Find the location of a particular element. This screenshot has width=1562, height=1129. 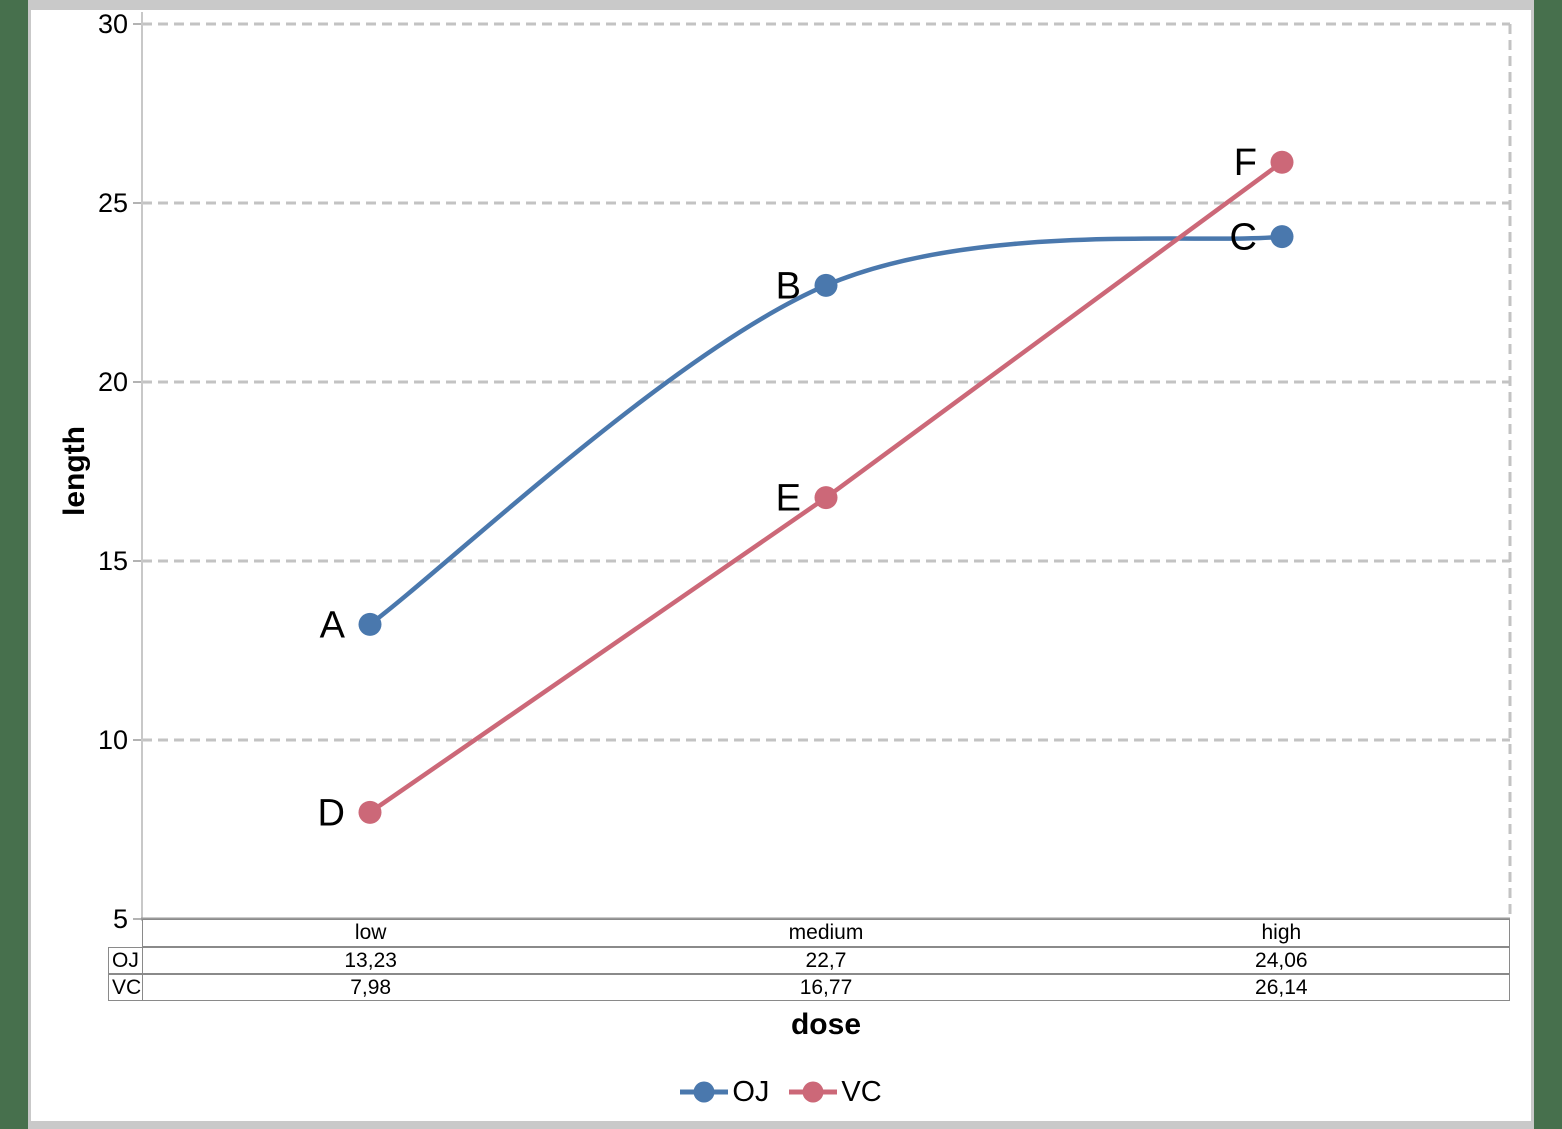

table-row-OJ: 13,23 22,7 24,06 is located at coordinates (826, 960).